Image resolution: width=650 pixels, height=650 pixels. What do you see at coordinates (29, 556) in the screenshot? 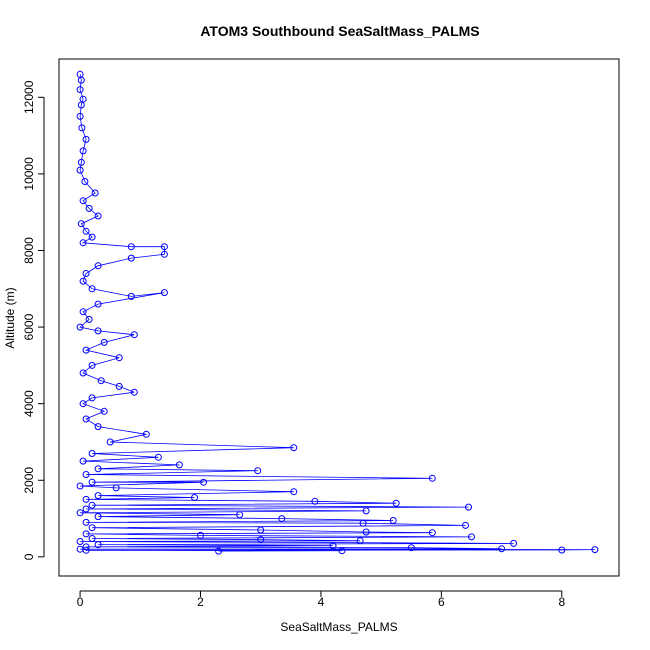
I see `y-tick-label: 0` at bounding box center [29, 556].